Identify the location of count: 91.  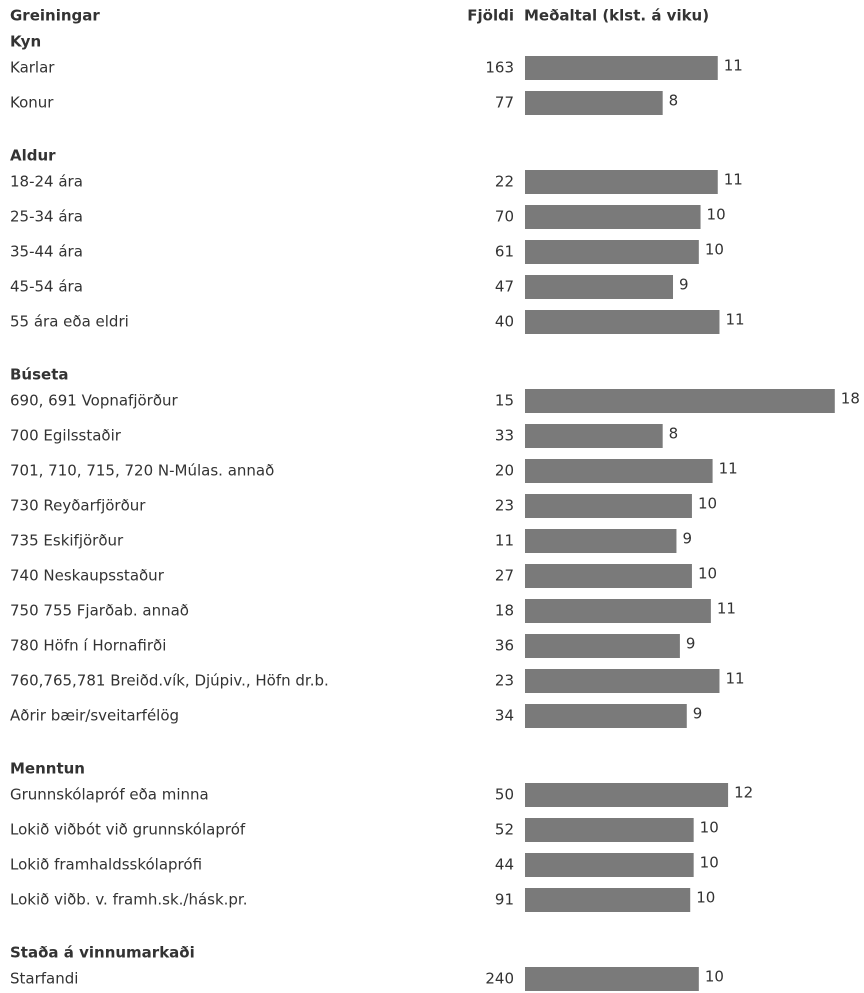
(504, 900).